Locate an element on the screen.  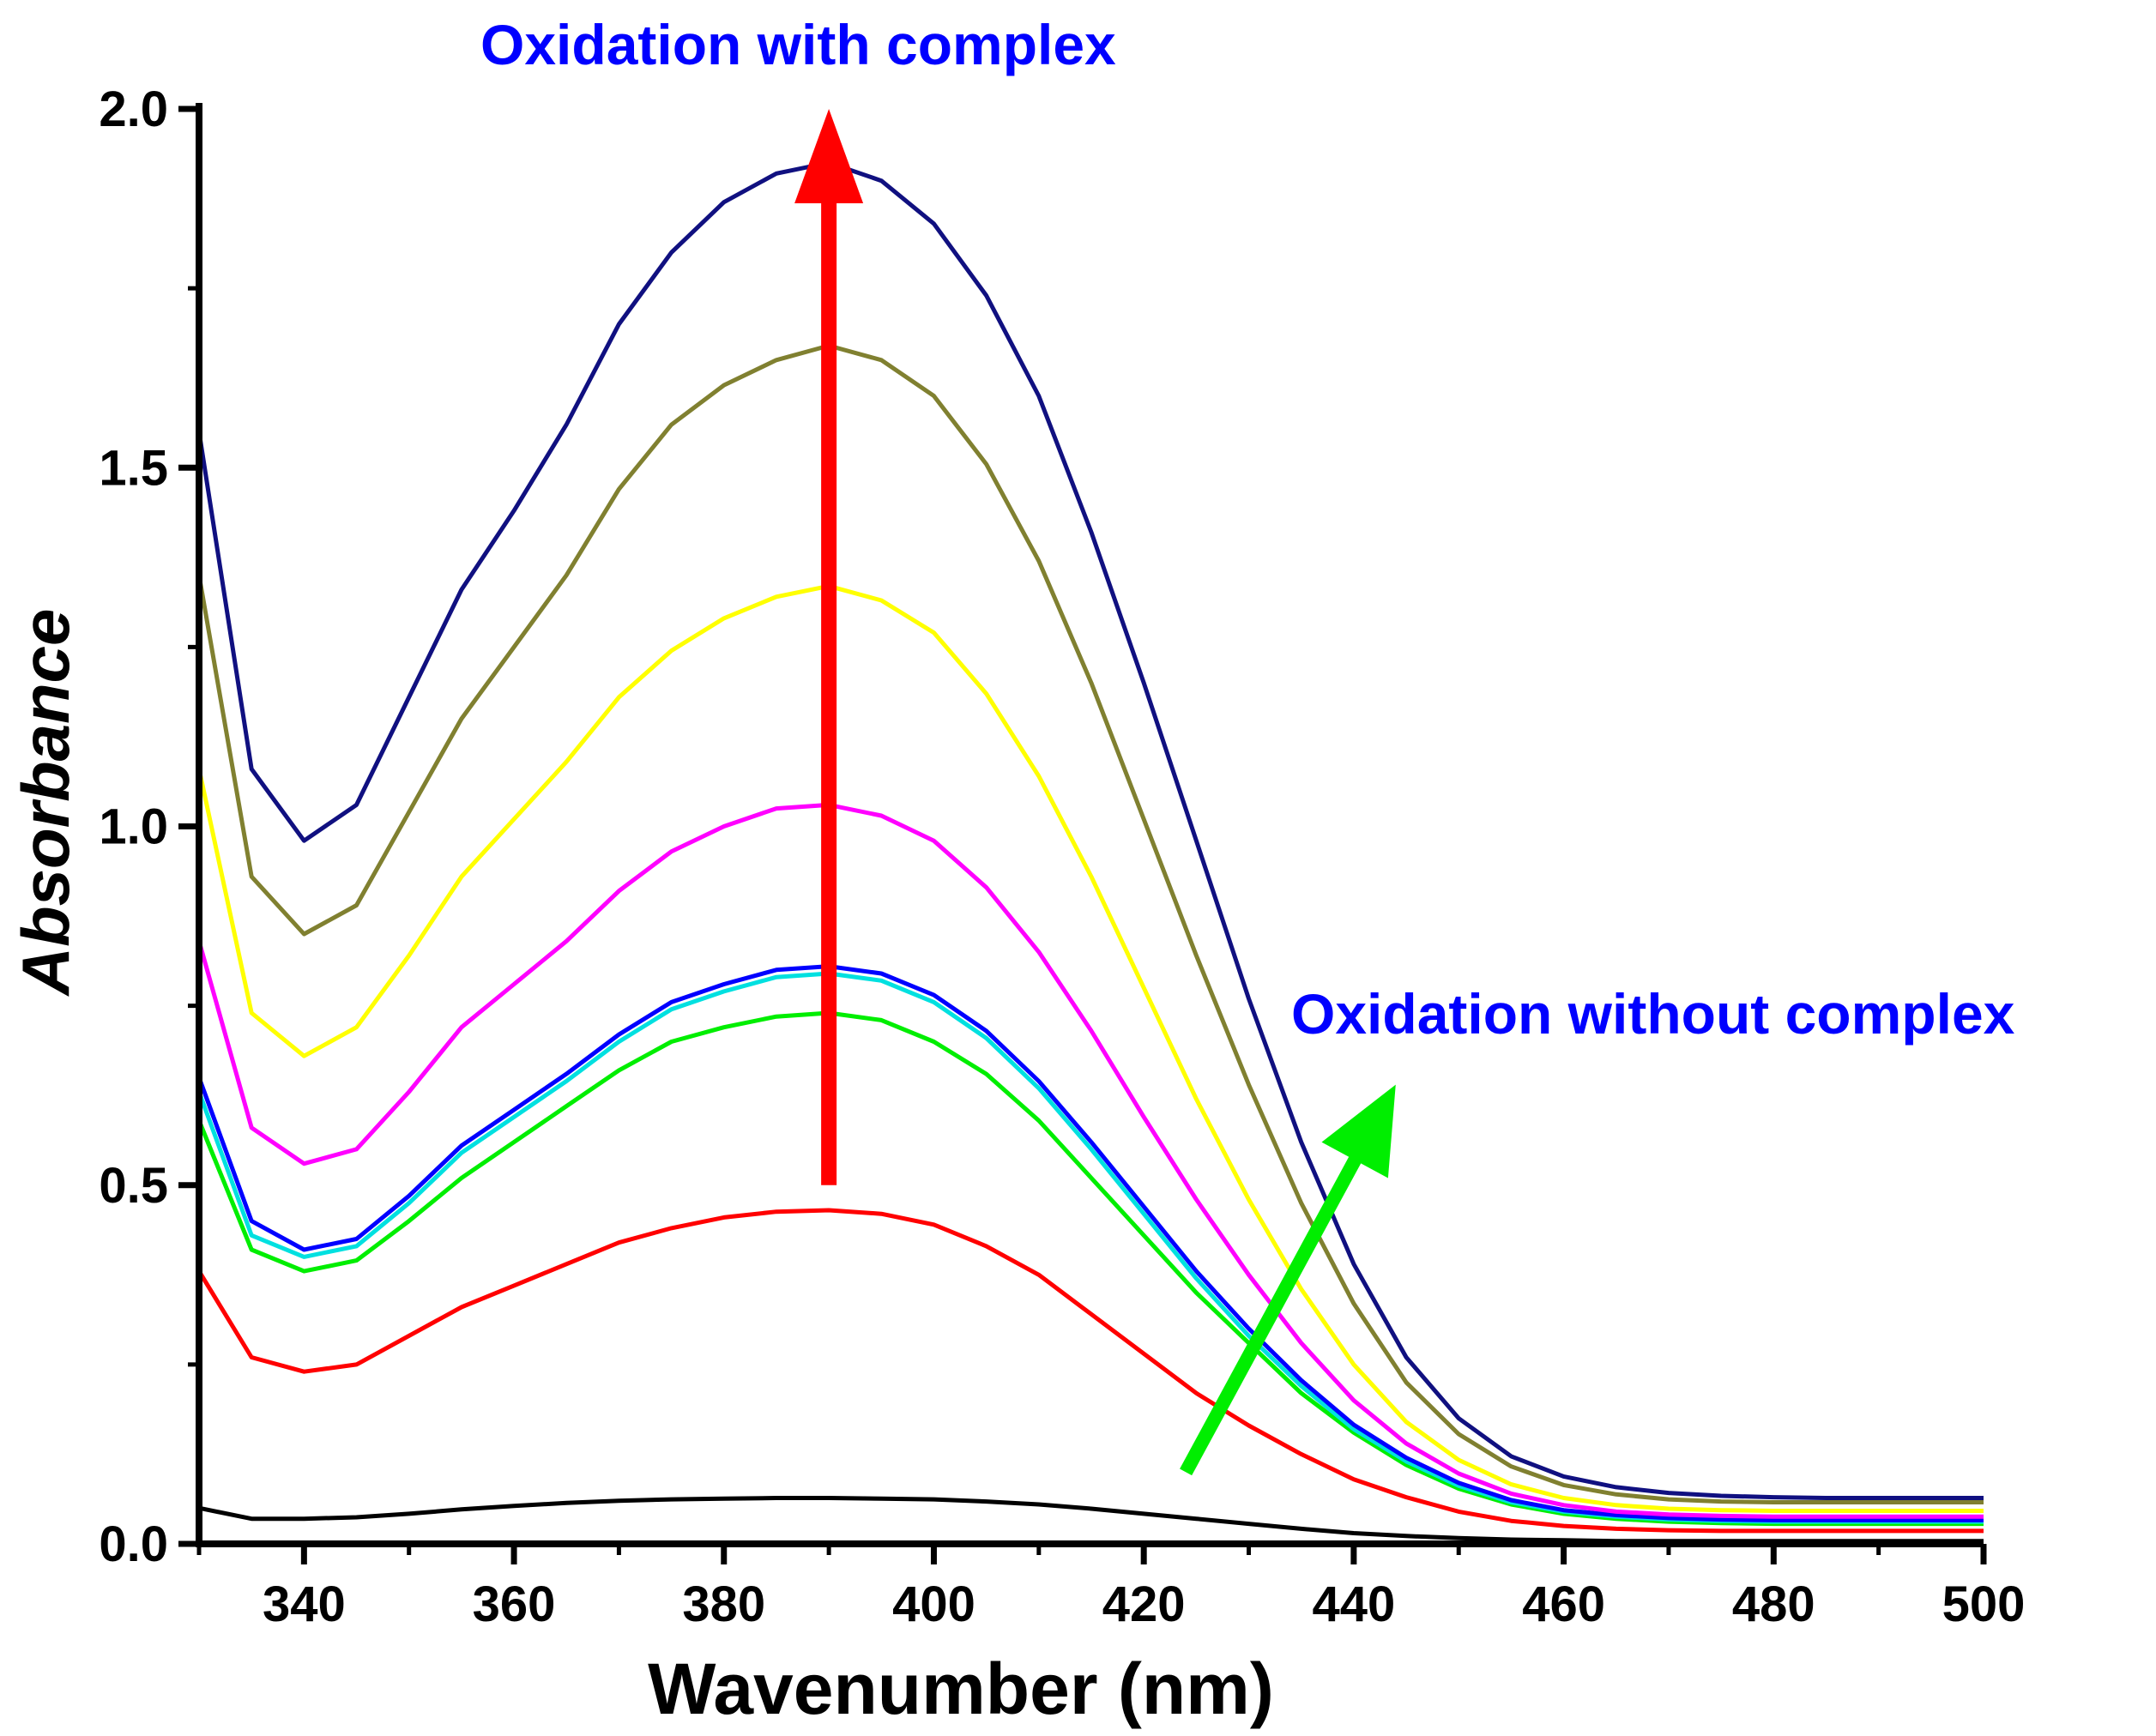
y-tick-label: 2.0 is located at coordinates (133, 109).